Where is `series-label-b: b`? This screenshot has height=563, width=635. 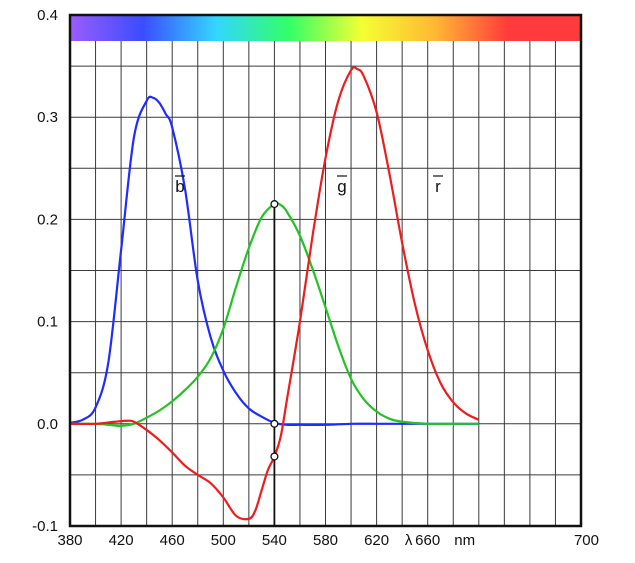 series-label-b: b is located at coordinates (179, 186).